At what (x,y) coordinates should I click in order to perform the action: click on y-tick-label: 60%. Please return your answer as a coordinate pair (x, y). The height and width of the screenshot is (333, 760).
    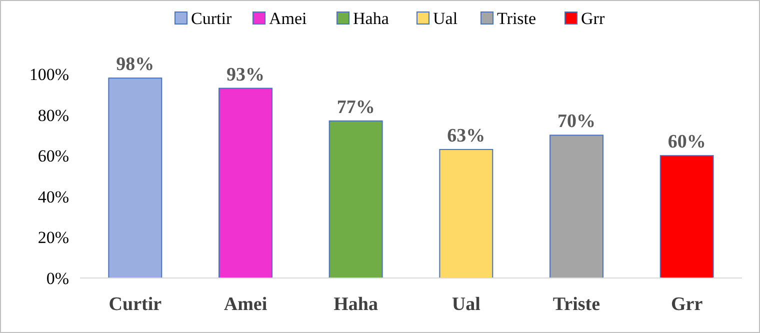
    Looking at the image, I should click on (53, 156).